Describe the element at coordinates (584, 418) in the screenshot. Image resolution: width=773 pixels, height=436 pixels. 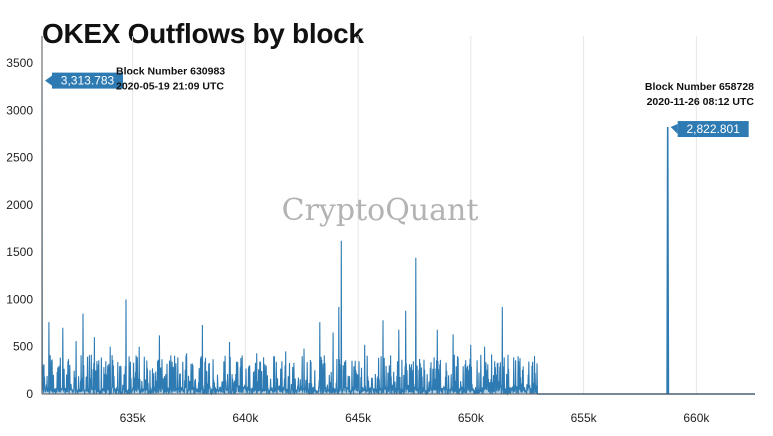
I see `x-tick-label: 655k` at that location.